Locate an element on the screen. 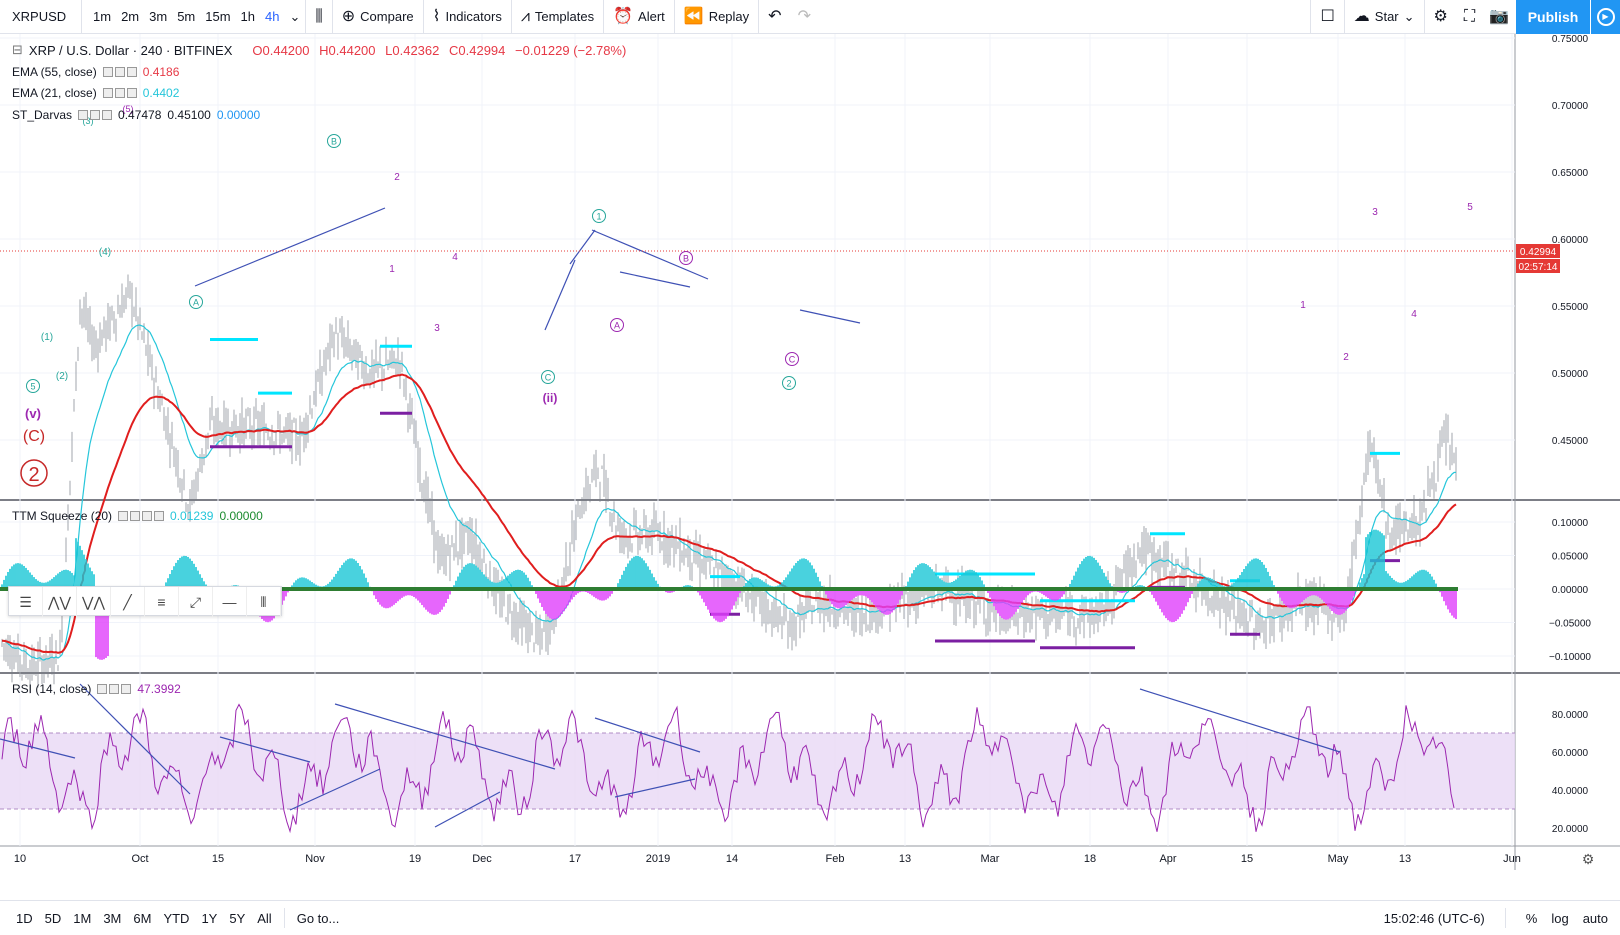 This screenshot has width=1620, height=935. interval-group: 1m 2m 3m 5m 15m 1h 4h ⌄ is located at coordinates (193, 17).